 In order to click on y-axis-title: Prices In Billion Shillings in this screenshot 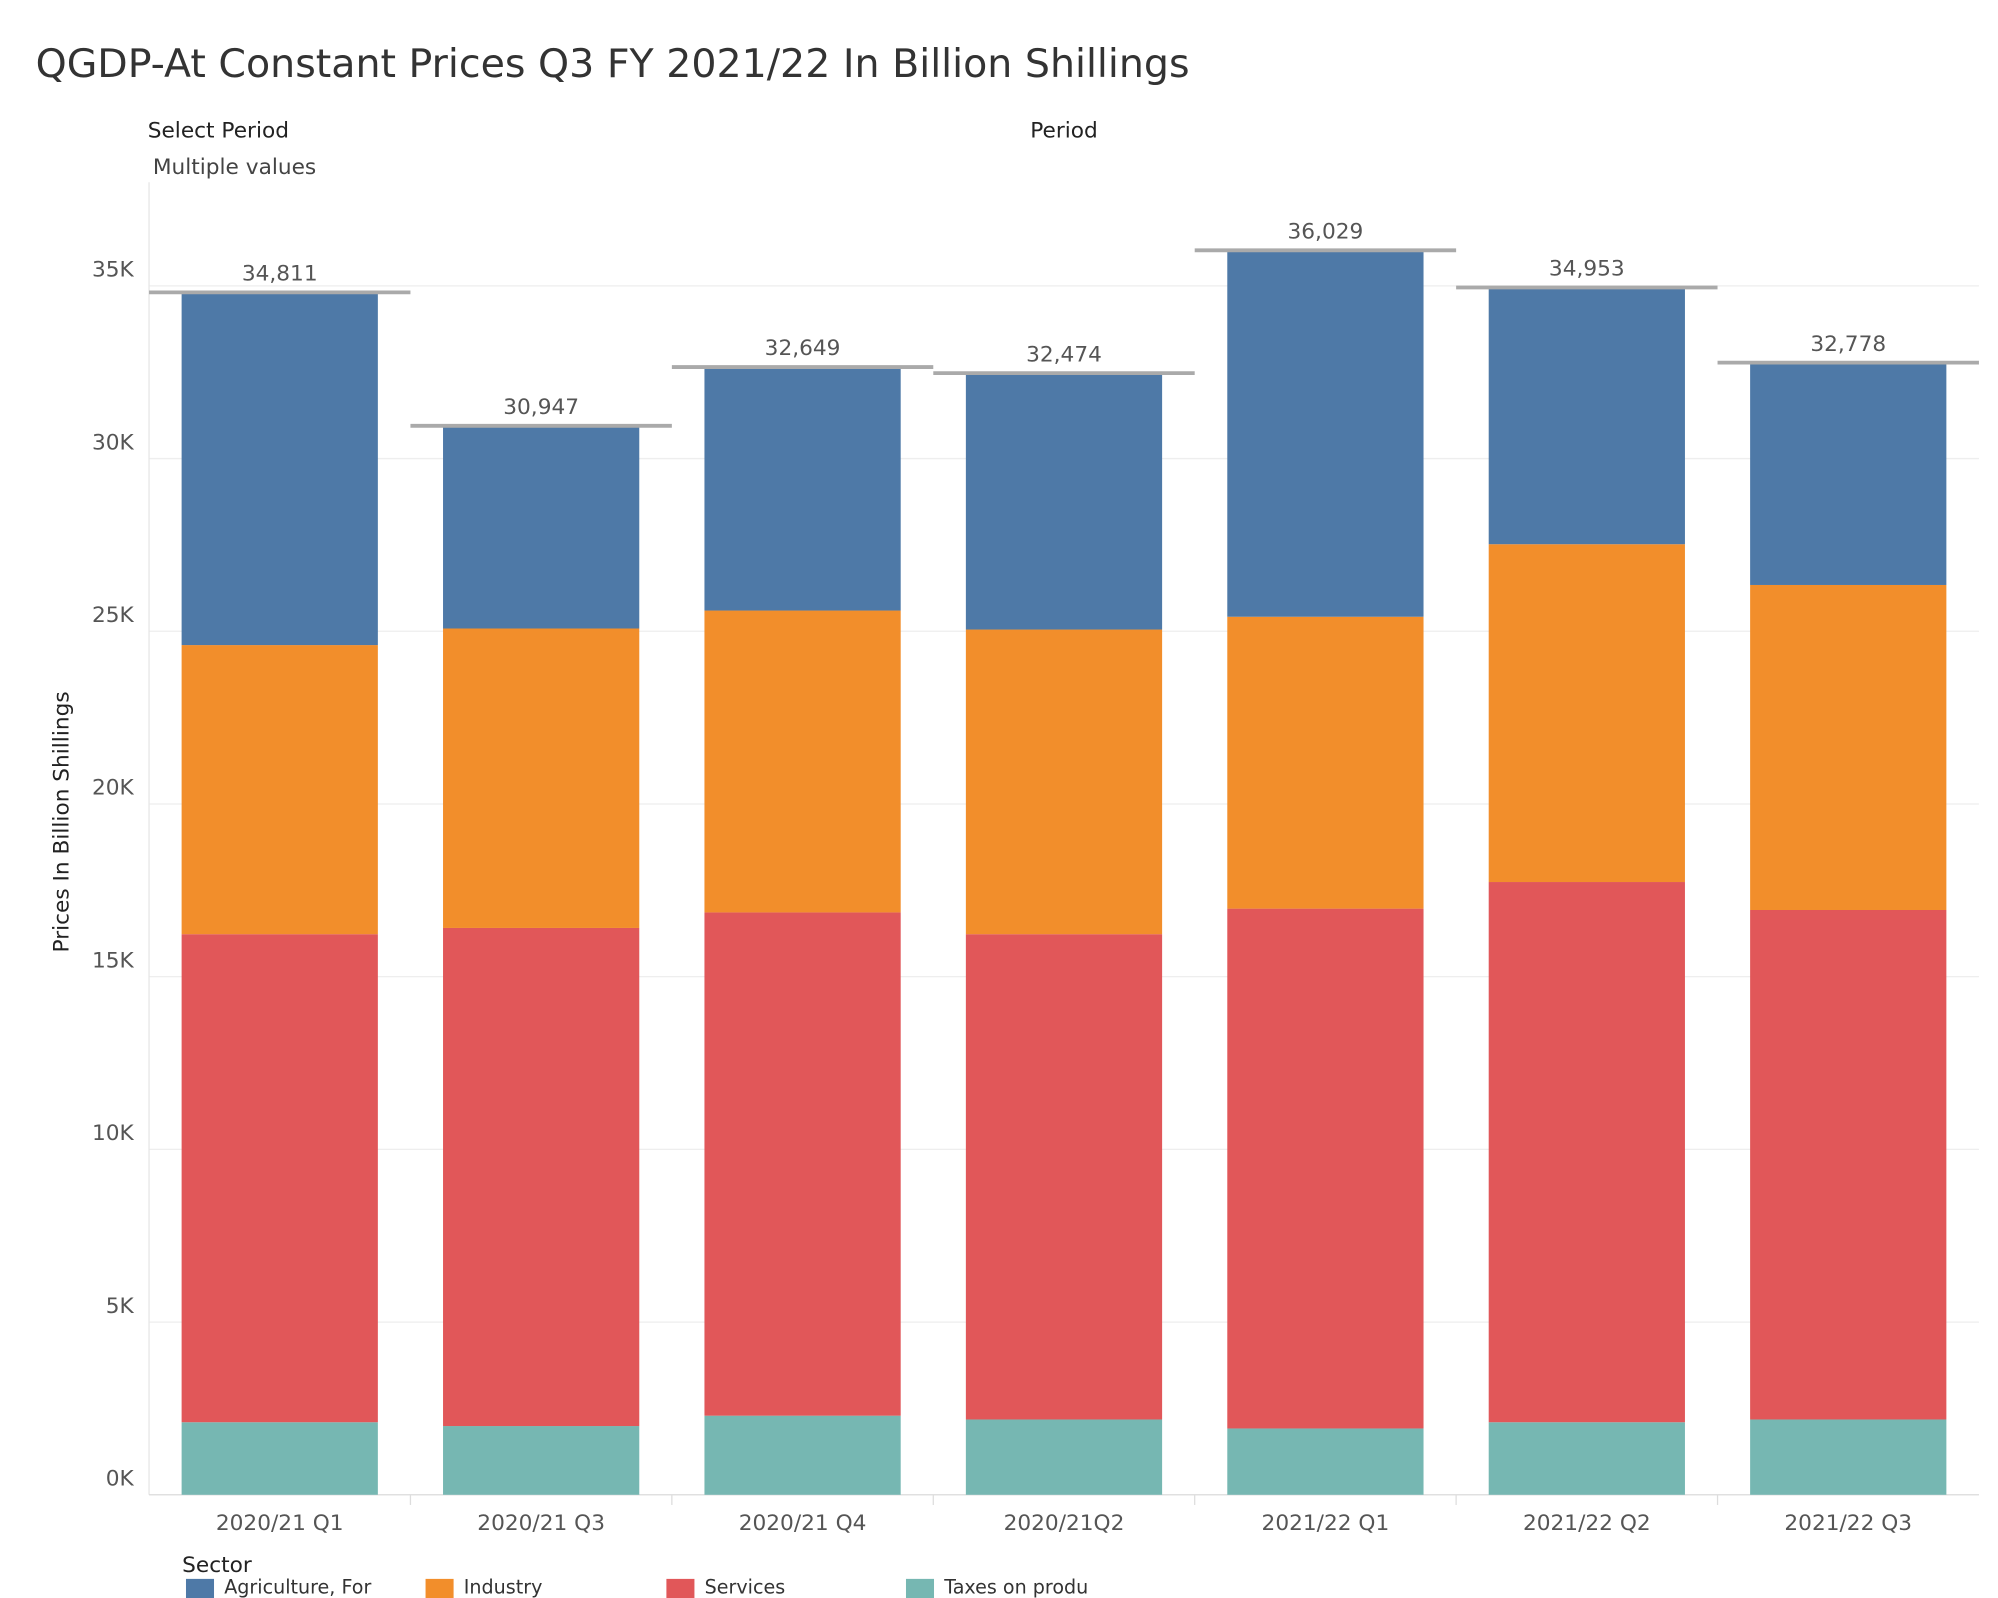, I will do `click(61, 821)`.